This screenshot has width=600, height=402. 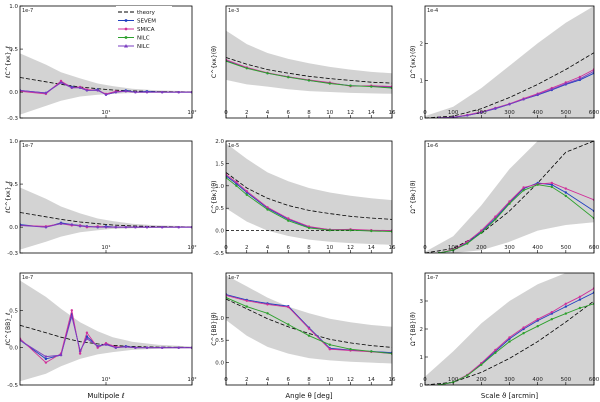 What do you see at coordinates (268, 380) in the screenshot?
I see `x-tick-label: 4` at bounding box center [268, 380].